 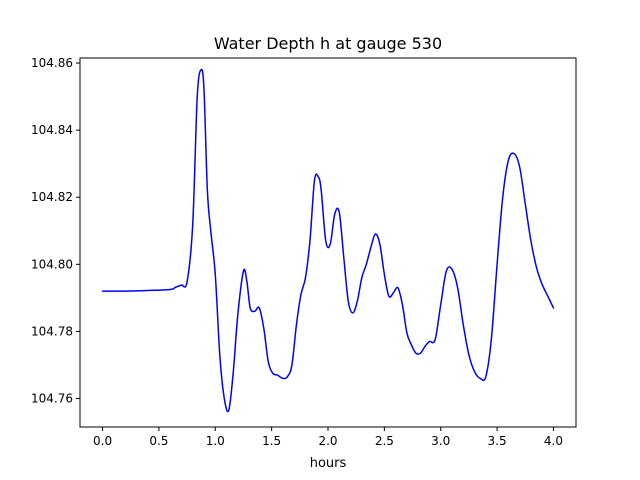 I want to click on x-tick-label-4: 2.0, so click(x=327, y=441).